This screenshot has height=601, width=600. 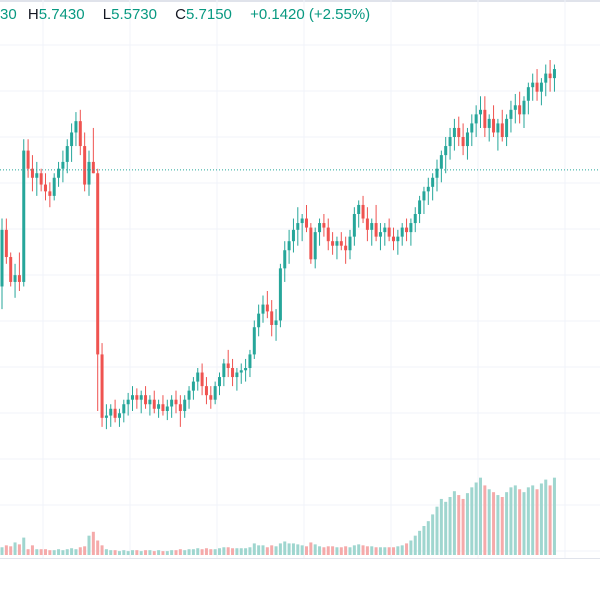 I want to click on legend-close-value: 5.7150, so click(x=209, y=14).